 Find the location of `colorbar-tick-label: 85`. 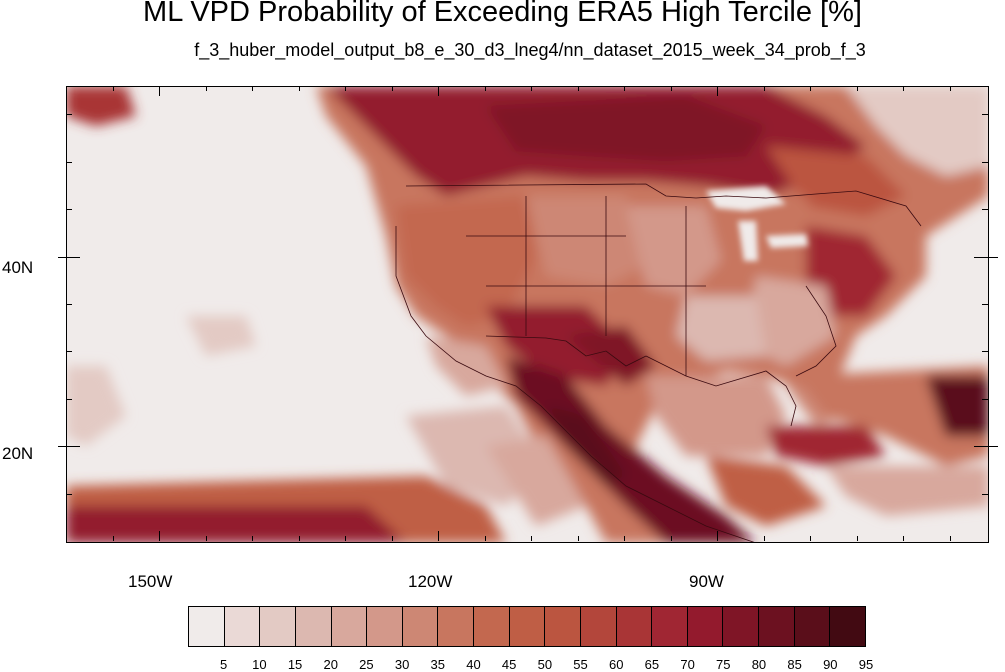

colorbar-tick-label: 85 is located at coordinates (794, 664).